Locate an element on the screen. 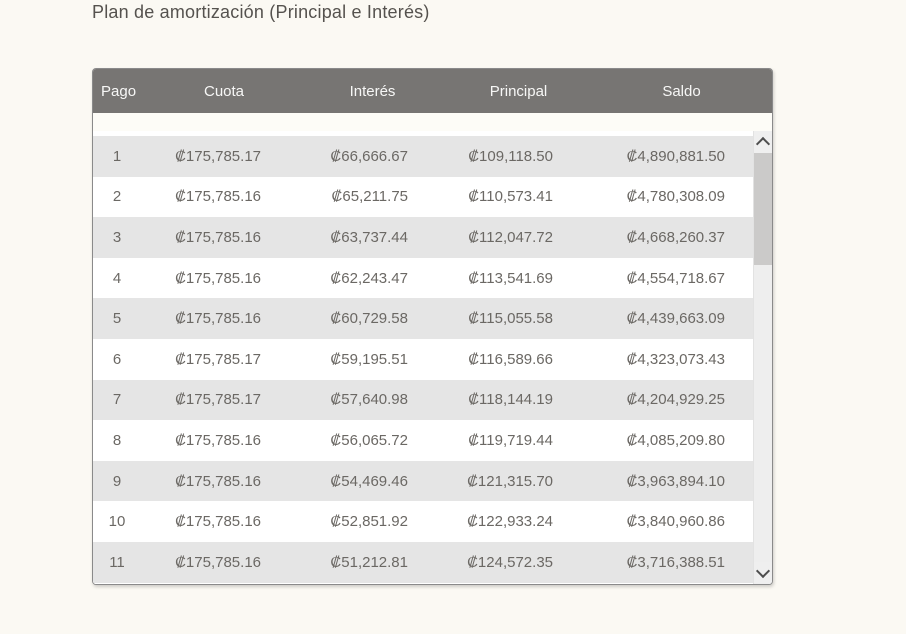 Image resolution: width=906 pixels, height=634 pixels. cell-saldo: ₡4,668,260.37 is located at coordinates (675, 237).